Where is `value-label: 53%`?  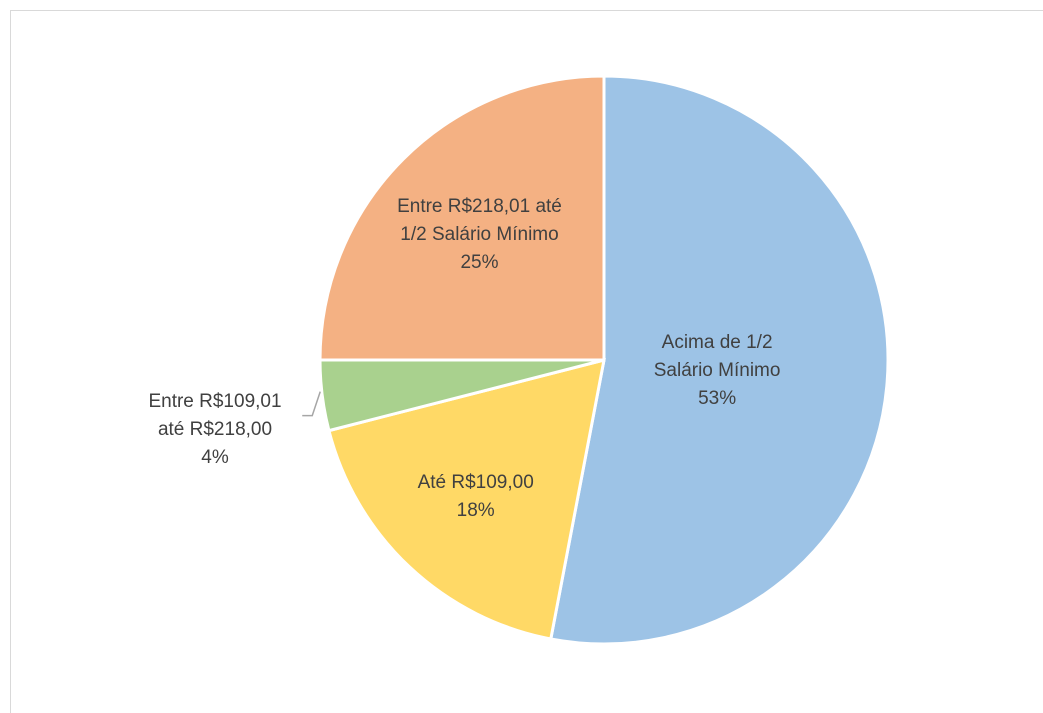 value-label: 53% is located at coordinates (717, 398).